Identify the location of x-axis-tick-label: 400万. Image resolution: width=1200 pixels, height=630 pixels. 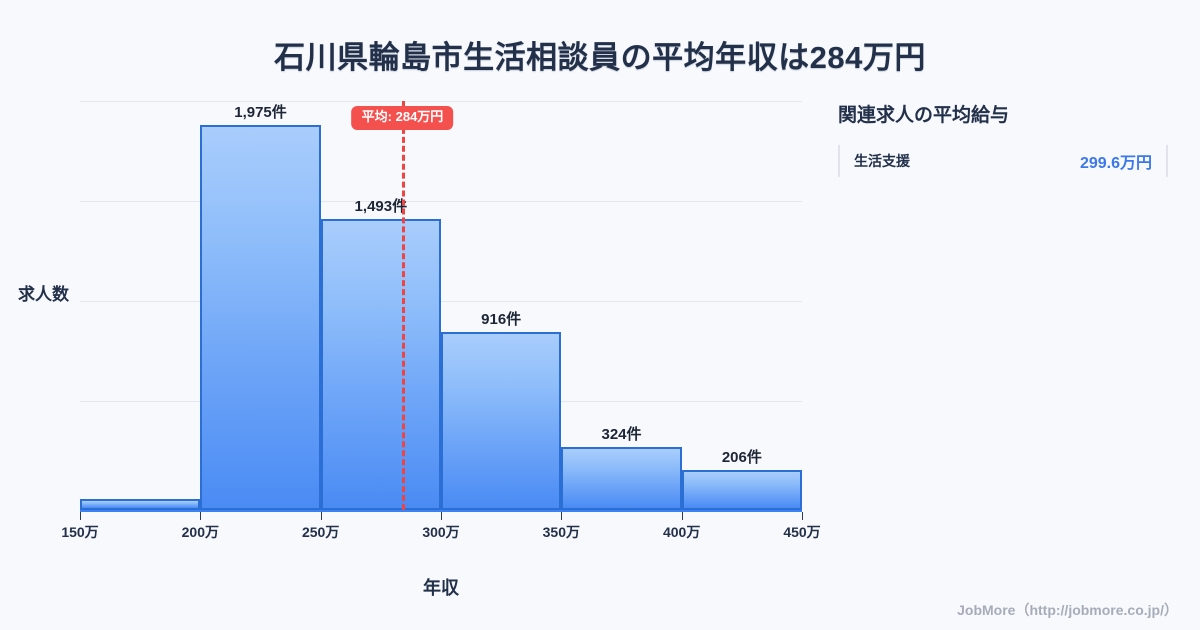
(681, 532).